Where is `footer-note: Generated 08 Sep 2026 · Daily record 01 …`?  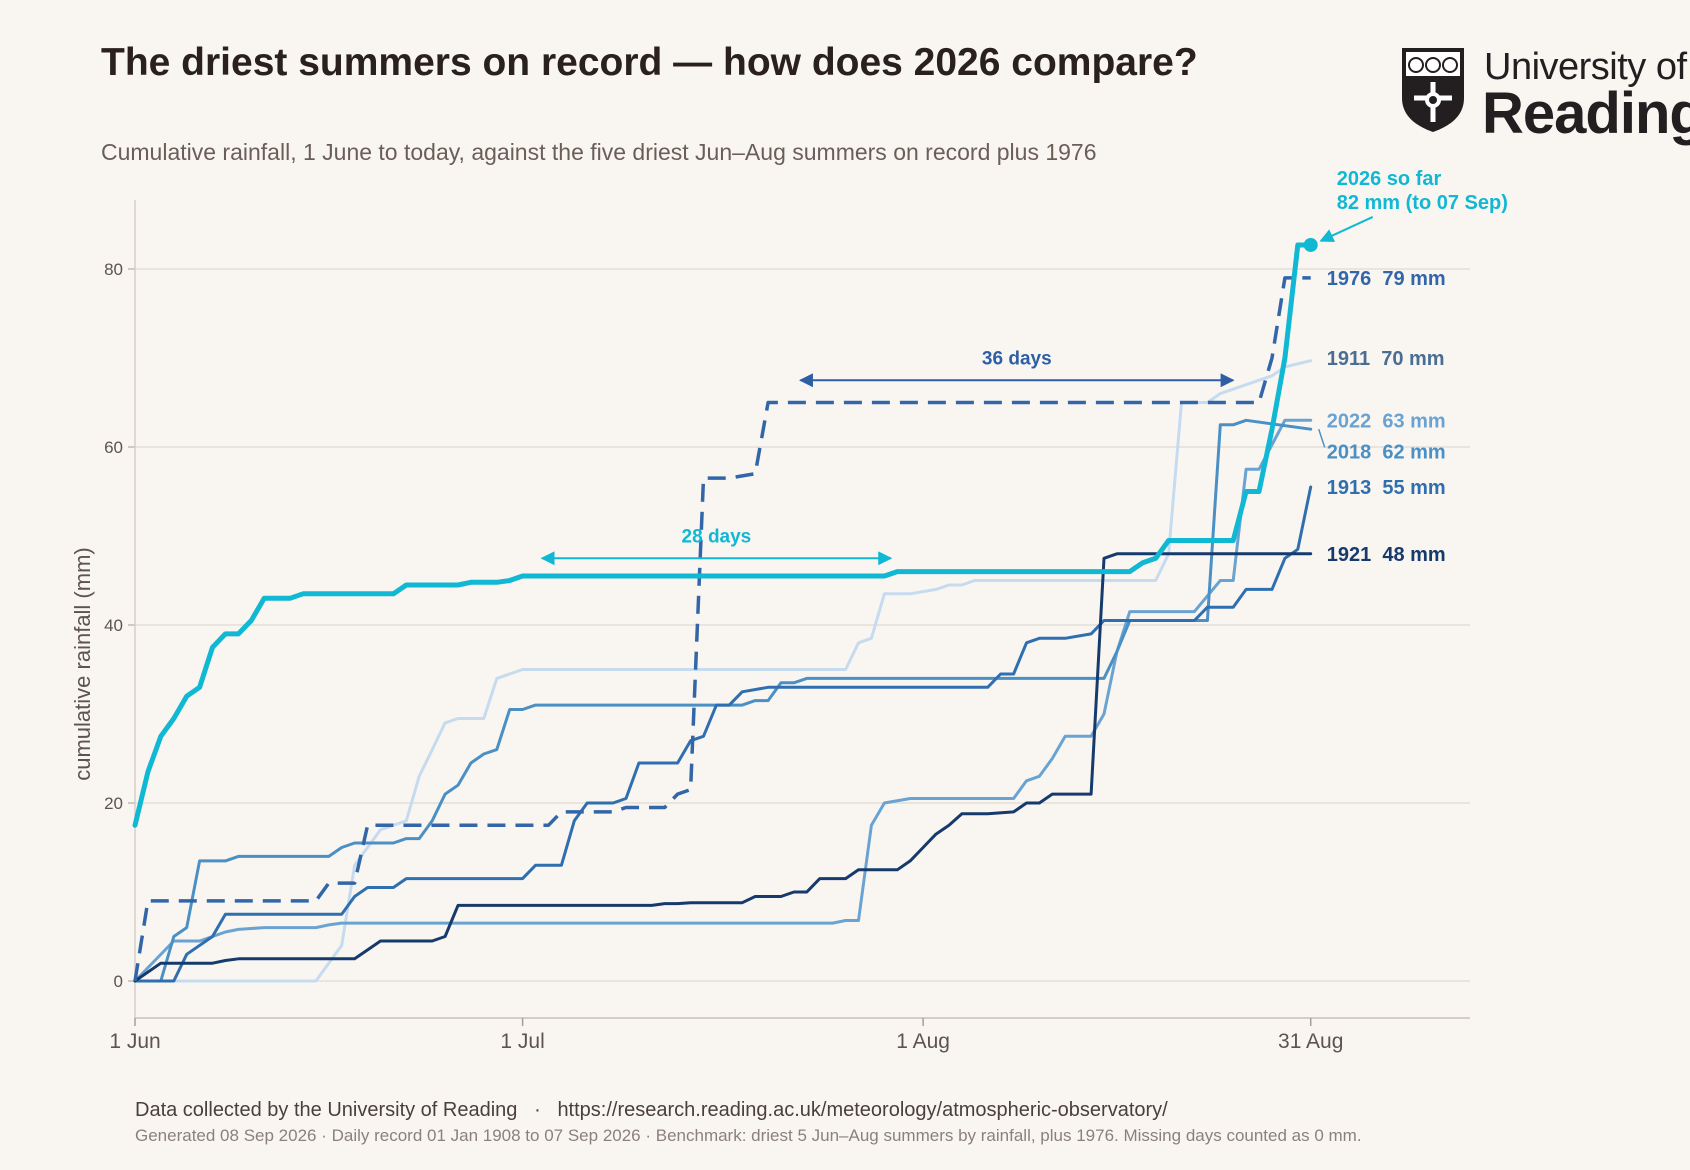
footer-note: Generated 08 Sep 2026 · Daily record 01 … is located at coordinates (748, 1135).